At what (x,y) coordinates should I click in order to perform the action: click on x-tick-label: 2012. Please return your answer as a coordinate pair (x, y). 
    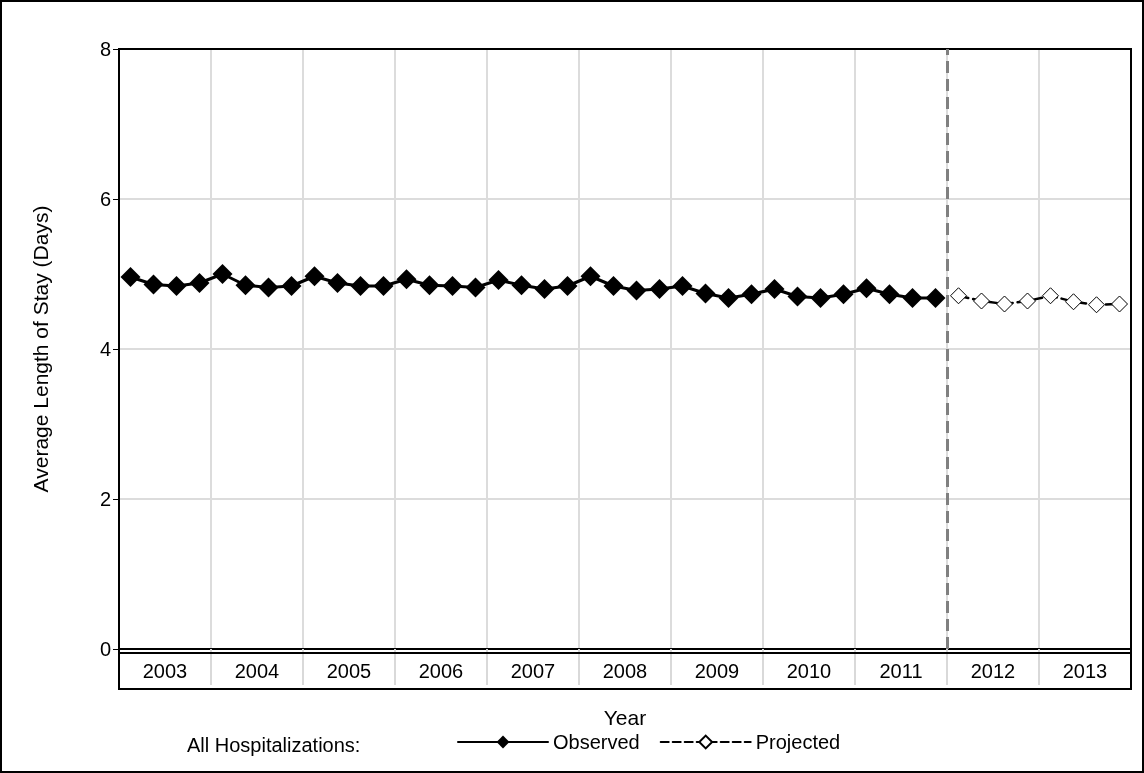
    Looking at the image, I should click on (993, 671).